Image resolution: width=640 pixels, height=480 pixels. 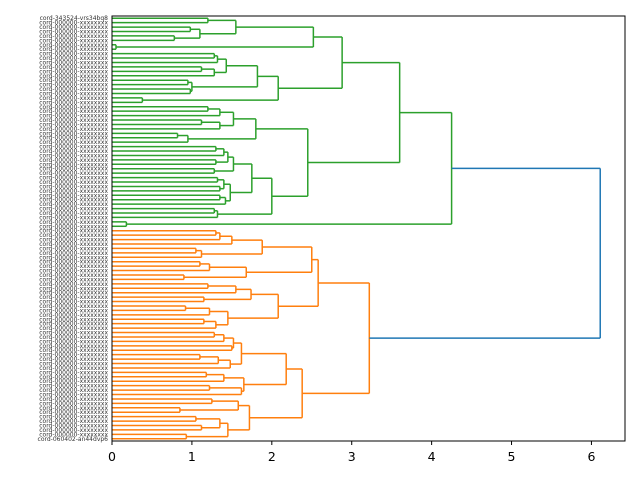 What do you see at coordinates (272, 456) in the screenshot?
I see `x-tick-label: 2` at bounding box center [272, 456].